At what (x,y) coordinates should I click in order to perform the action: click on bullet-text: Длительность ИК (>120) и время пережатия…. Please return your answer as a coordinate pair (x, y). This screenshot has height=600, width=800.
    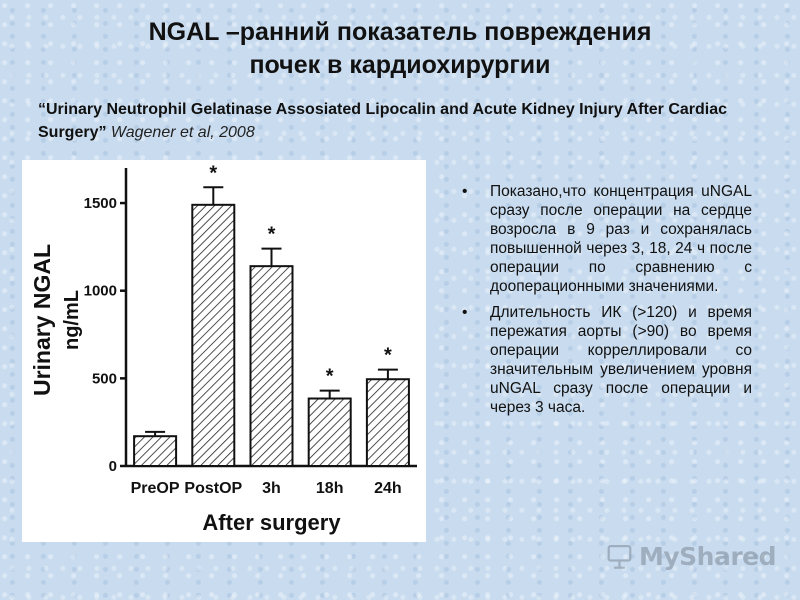
    Looking at the image, I should click on (621, 360).